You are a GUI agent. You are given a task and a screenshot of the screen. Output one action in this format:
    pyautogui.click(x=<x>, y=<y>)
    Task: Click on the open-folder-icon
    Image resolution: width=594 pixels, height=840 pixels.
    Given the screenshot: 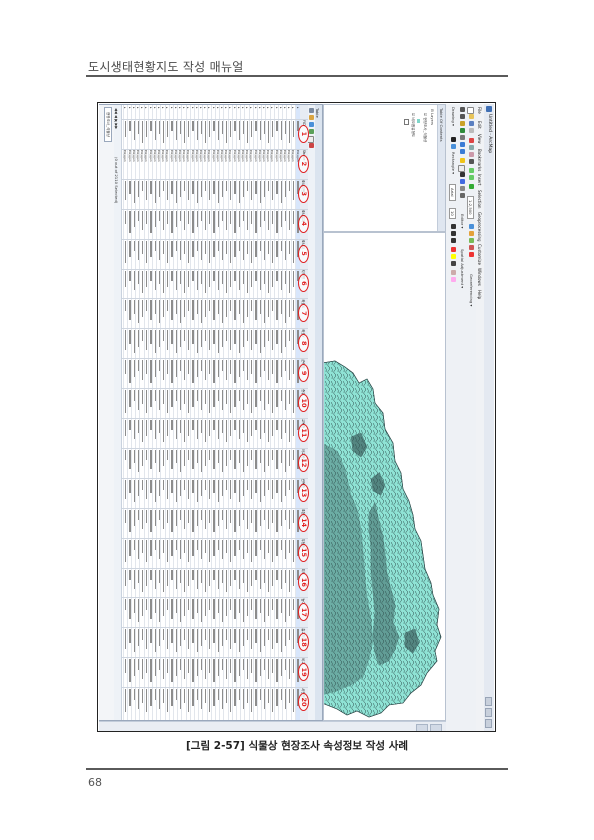 What is the action you would take?
    pyautogui.click(x=472, y=116)
    